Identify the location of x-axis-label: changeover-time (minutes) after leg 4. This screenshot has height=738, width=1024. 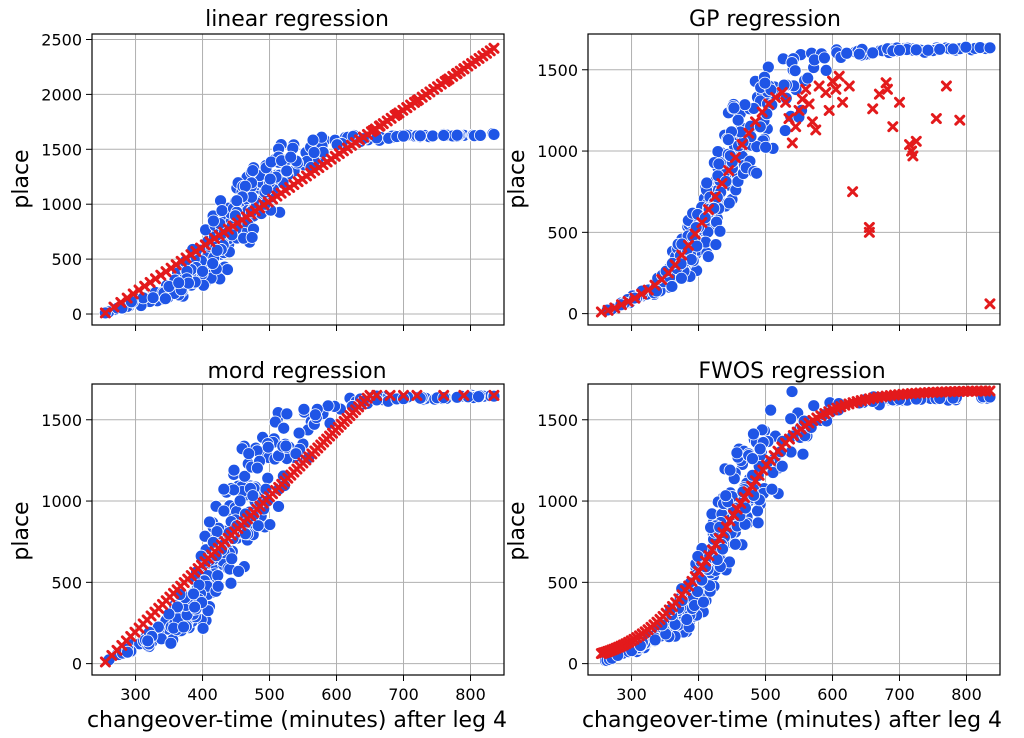
(792, 720).